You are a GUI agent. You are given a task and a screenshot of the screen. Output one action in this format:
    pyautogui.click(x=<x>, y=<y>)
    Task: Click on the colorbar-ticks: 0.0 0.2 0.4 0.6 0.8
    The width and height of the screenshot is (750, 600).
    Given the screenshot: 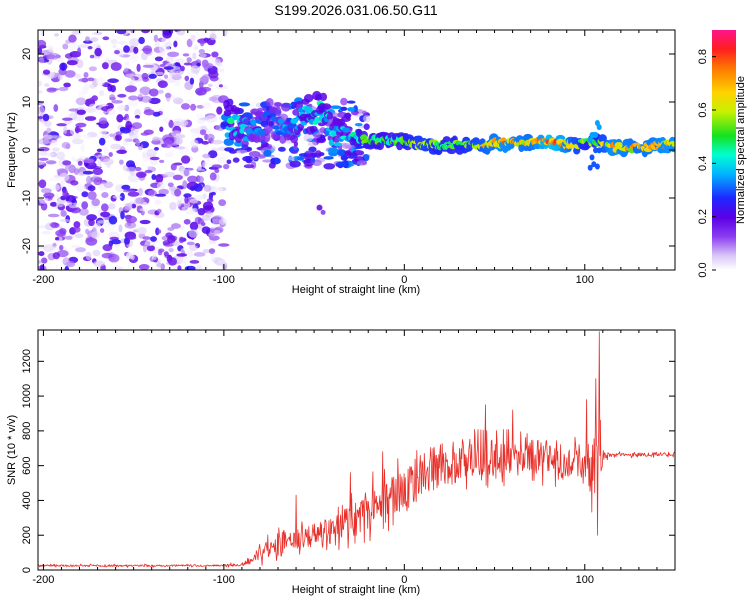 What is the action you would take?
    pyautogui.click(x=706, y=163)
    